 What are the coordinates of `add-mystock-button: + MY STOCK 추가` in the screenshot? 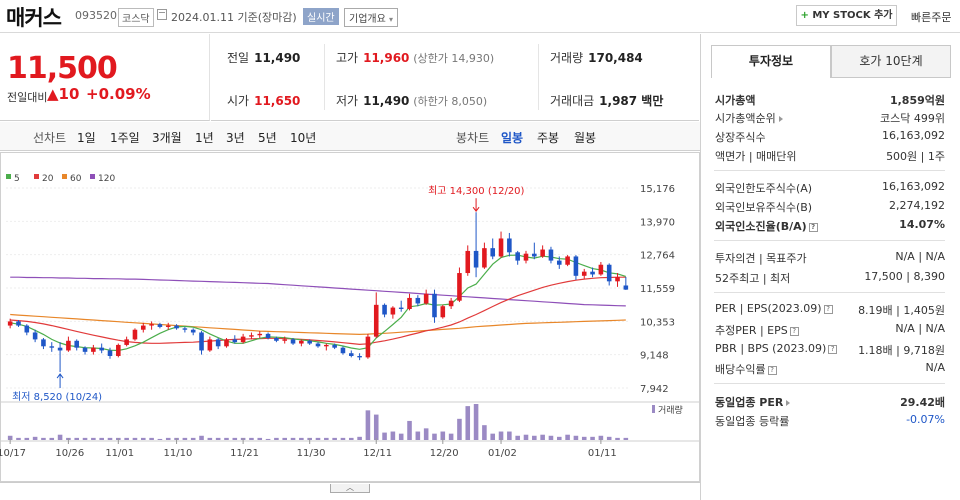 It's located at (846, 15).